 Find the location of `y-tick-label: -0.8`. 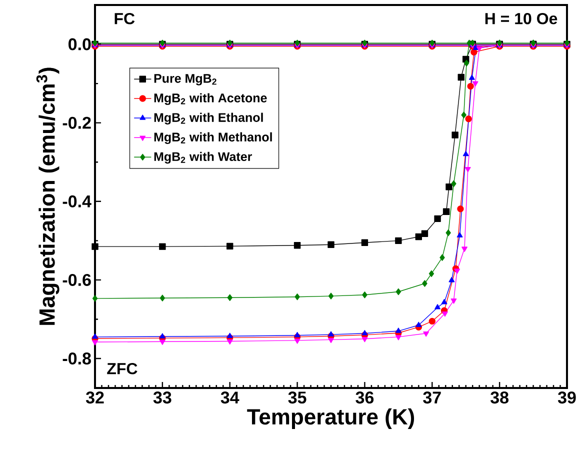

y-tick-label: -0.8 is located at coordinates (76, 358).